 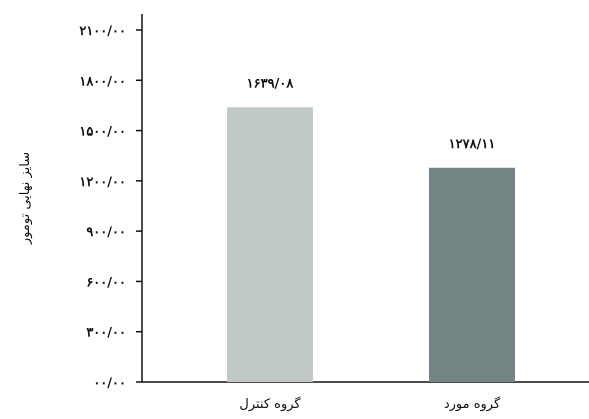 What do you see at coordinates (102, 182) in the screenshot?
I see `y-tick-label: ۱۲۰۰/۰۰` at bounding box center [102, 182].